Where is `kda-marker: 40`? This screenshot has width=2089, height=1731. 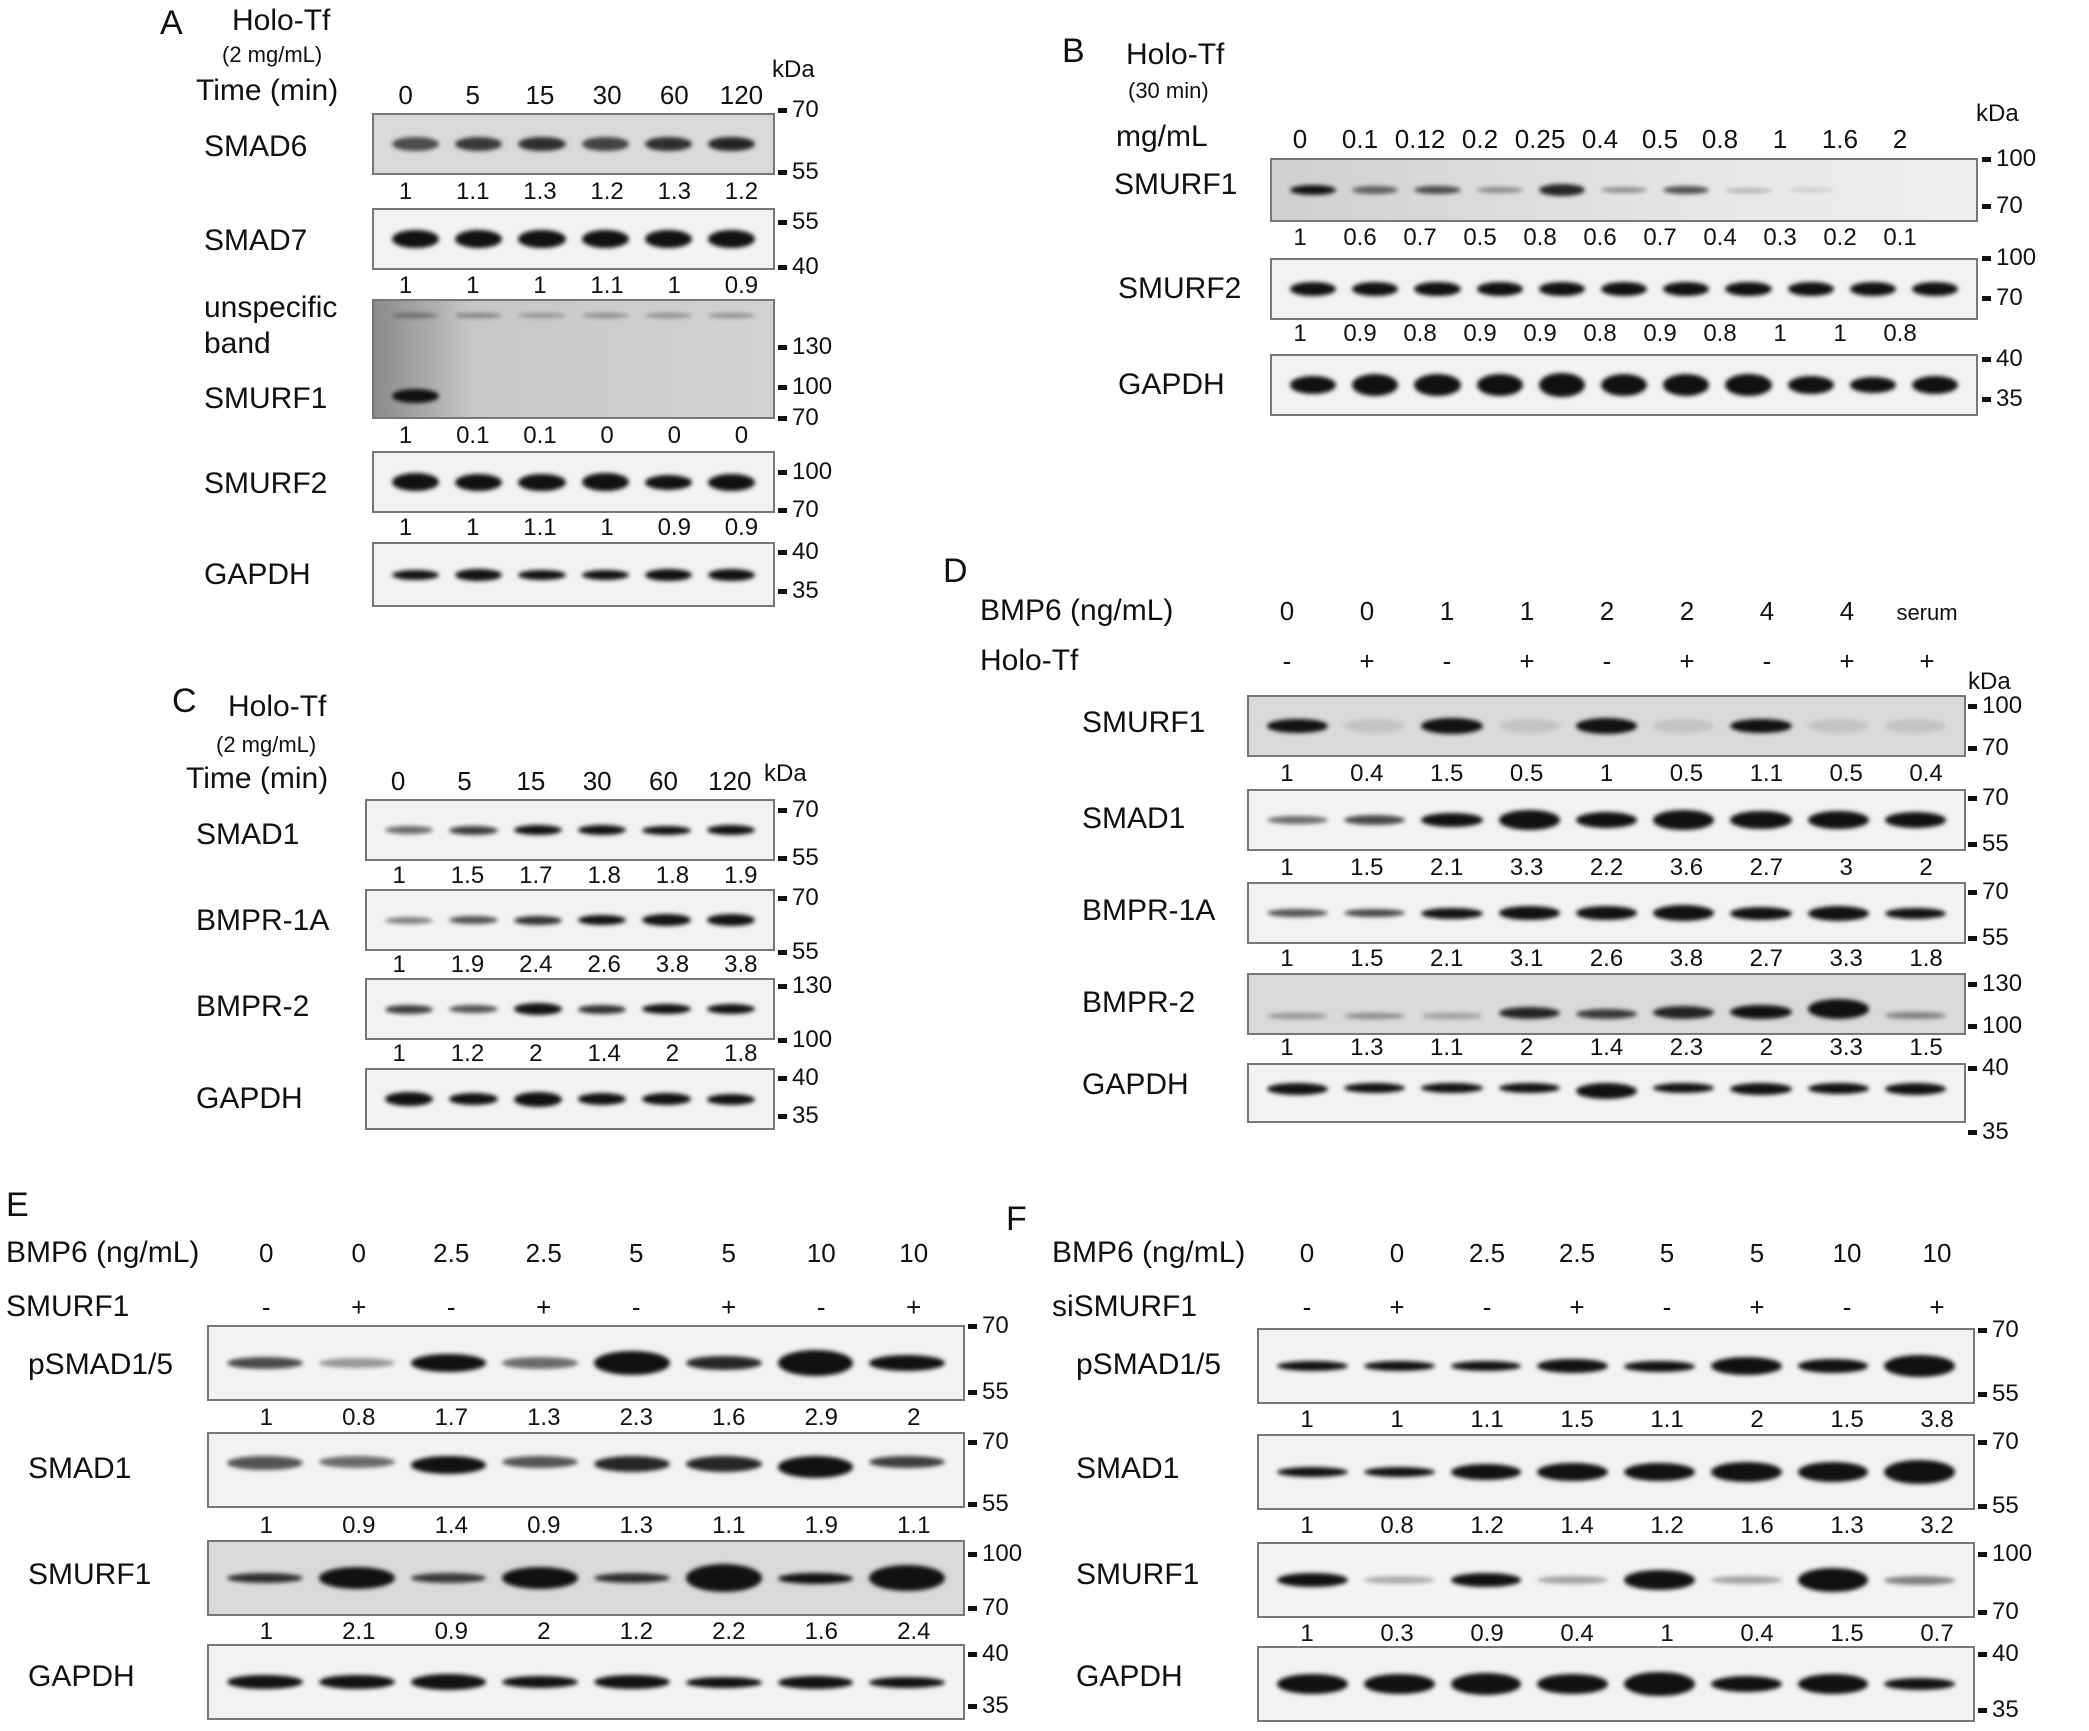
kda-marker: 40 is located at coordinates (798, 552).